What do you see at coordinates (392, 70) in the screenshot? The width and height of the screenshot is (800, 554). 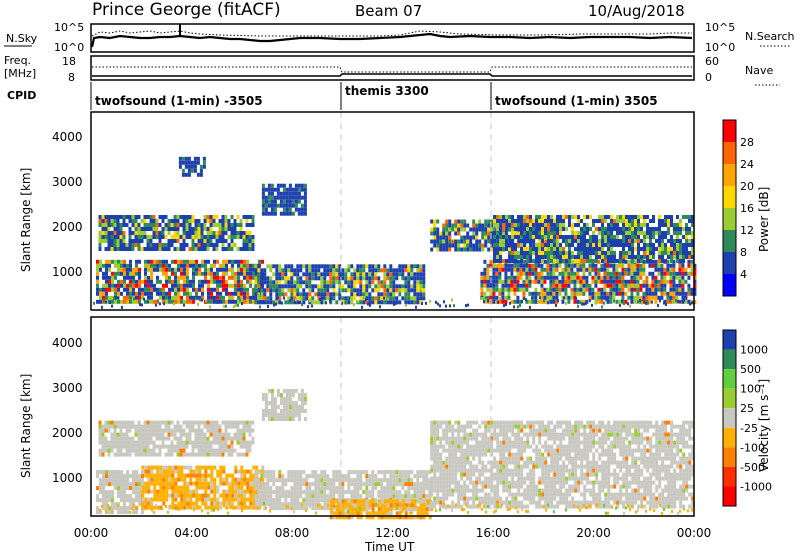 I see `freq-panel: Freq. [MHz] 18 8 60 0 Nave` at bounding box center [392, 70].